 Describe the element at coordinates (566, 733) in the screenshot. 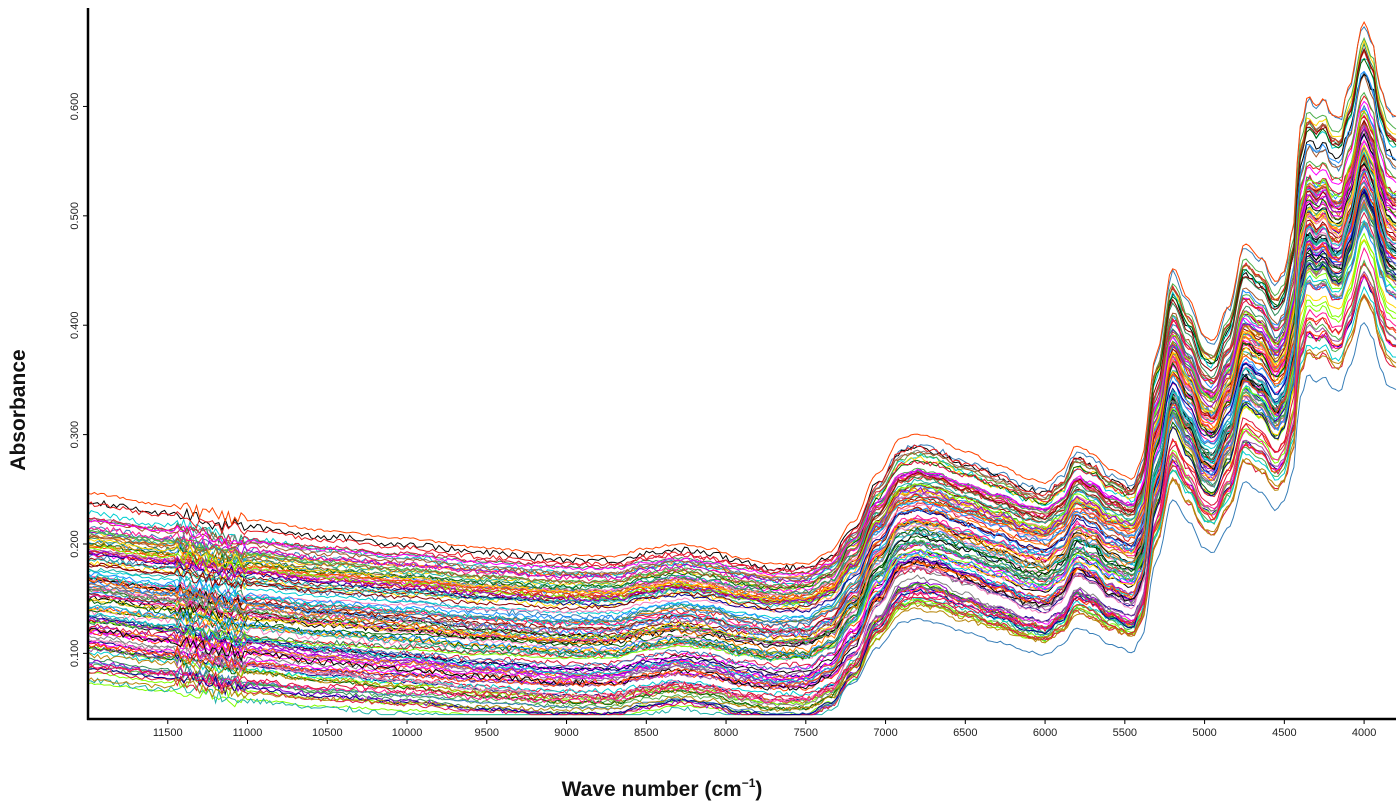

I see `x-tick-label: 9000` at that location.